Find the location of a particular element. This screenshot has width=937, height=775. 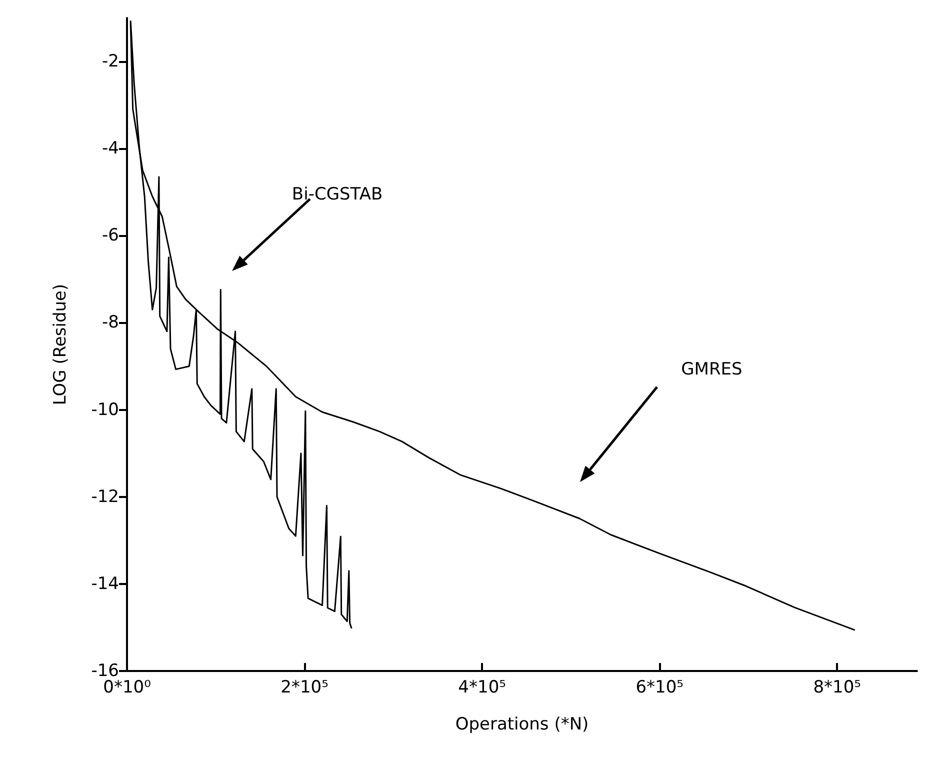

y-tick-label: -8 is located at coordinates (110, 322).